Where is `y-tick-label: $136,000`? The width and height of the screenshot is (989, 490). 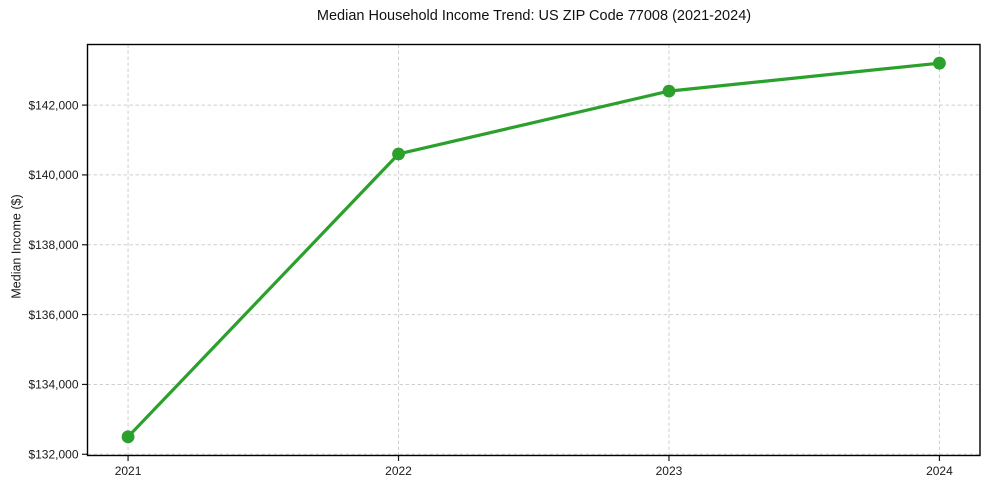 y-tick-label: $136,000 is located at coordinates (53, 315).